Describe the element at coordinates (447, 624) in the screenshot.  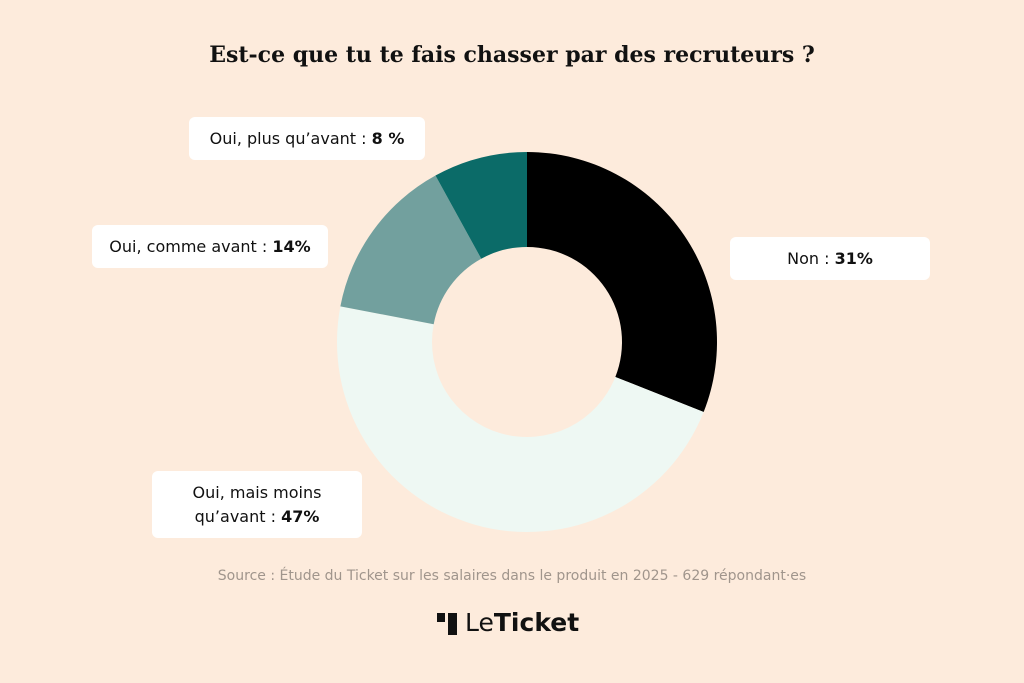
I see `logo-icon` at that location.